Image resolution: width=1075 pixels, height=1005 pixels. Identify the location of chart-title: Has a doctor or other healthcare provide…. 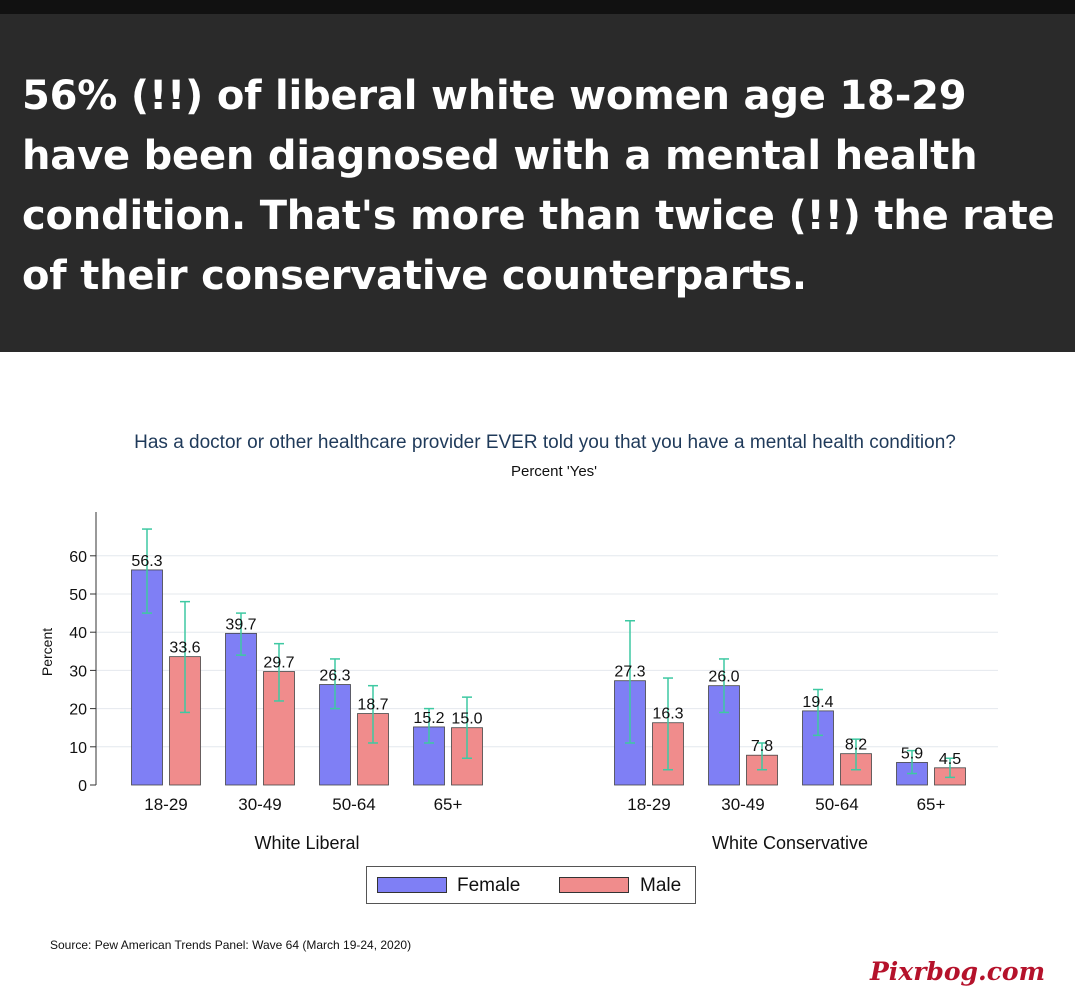
(545, 442).